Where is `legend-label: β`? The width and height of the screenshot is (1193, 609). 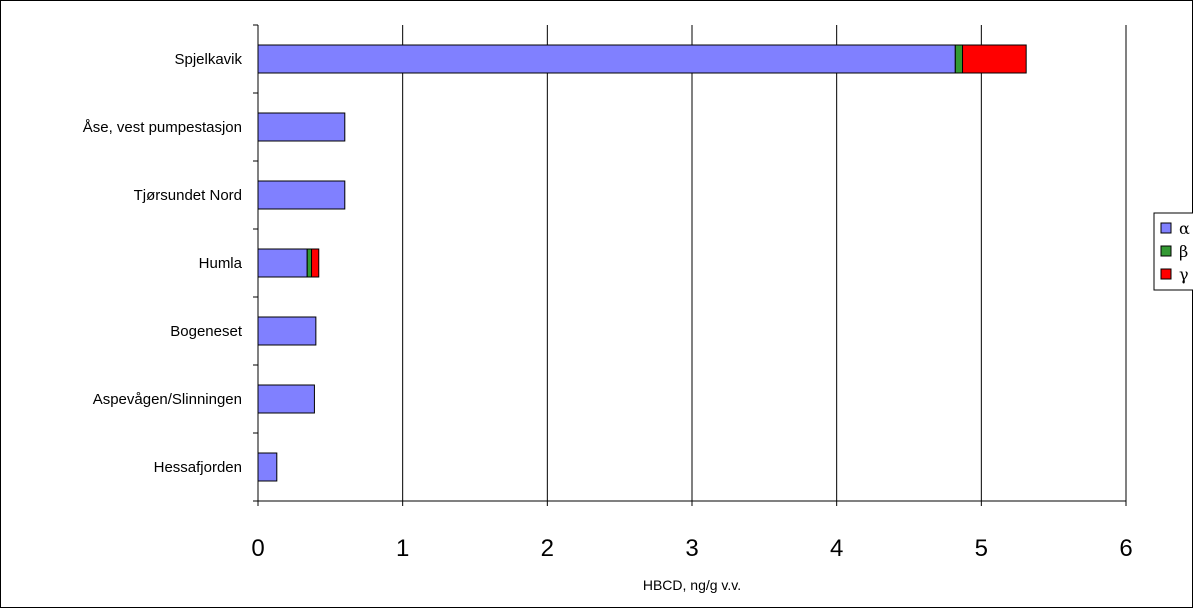
legend-label: β is located at coordinates (1183, 251).